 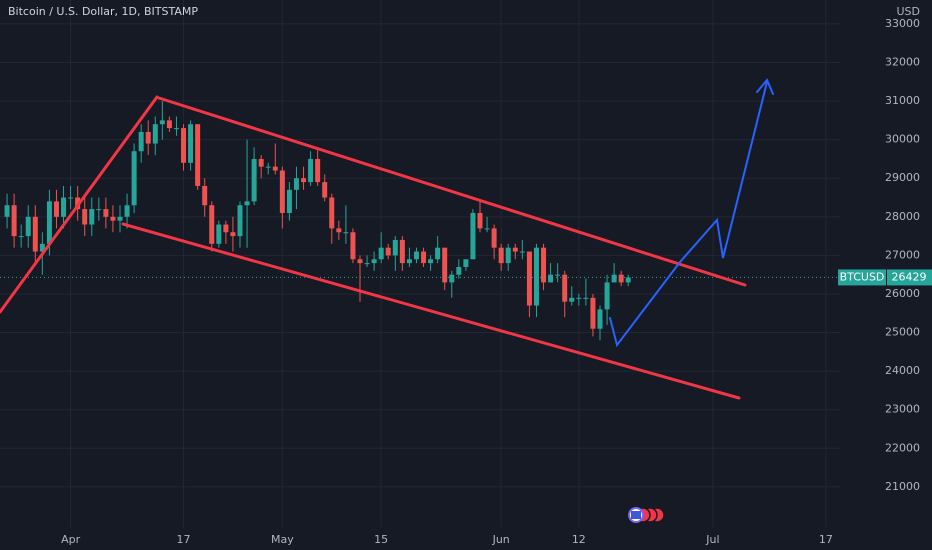 What do you see at coordinates (902, 177) in the screenshot?
I see `y-tick-label: 29000` at bounding box center [902, 177].